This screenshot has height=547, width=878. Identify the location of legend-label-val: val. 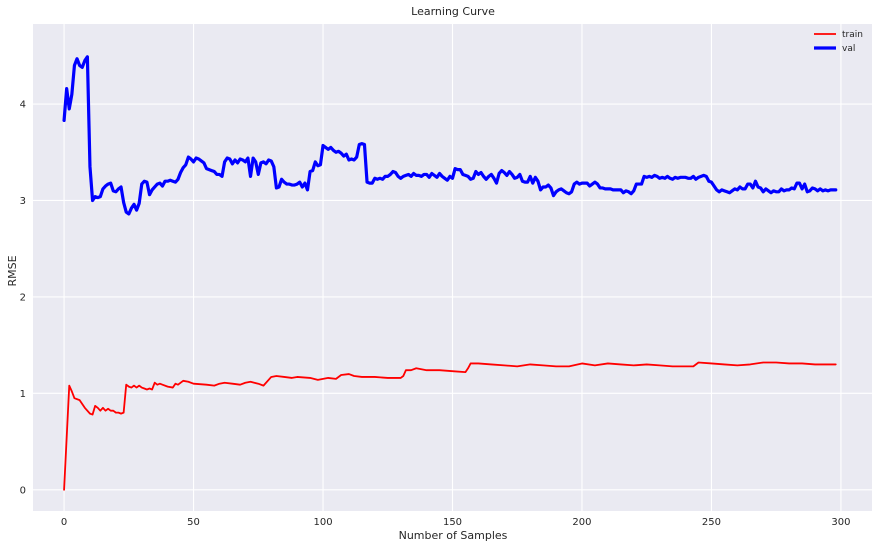
(848, 49).